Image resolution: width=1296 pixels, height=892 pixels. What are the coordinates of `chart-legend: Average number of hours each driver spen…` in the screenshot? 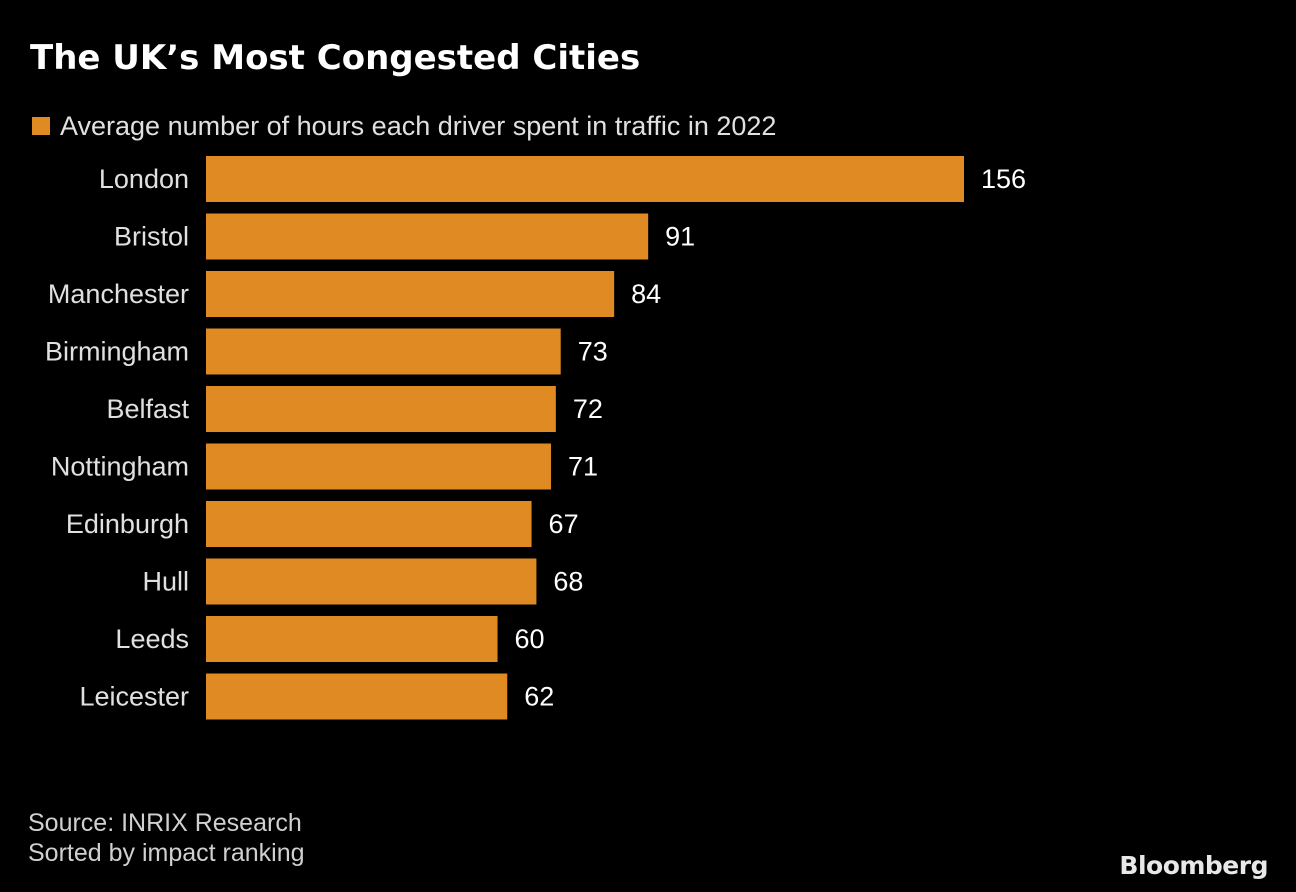 It's located at (404, 126).